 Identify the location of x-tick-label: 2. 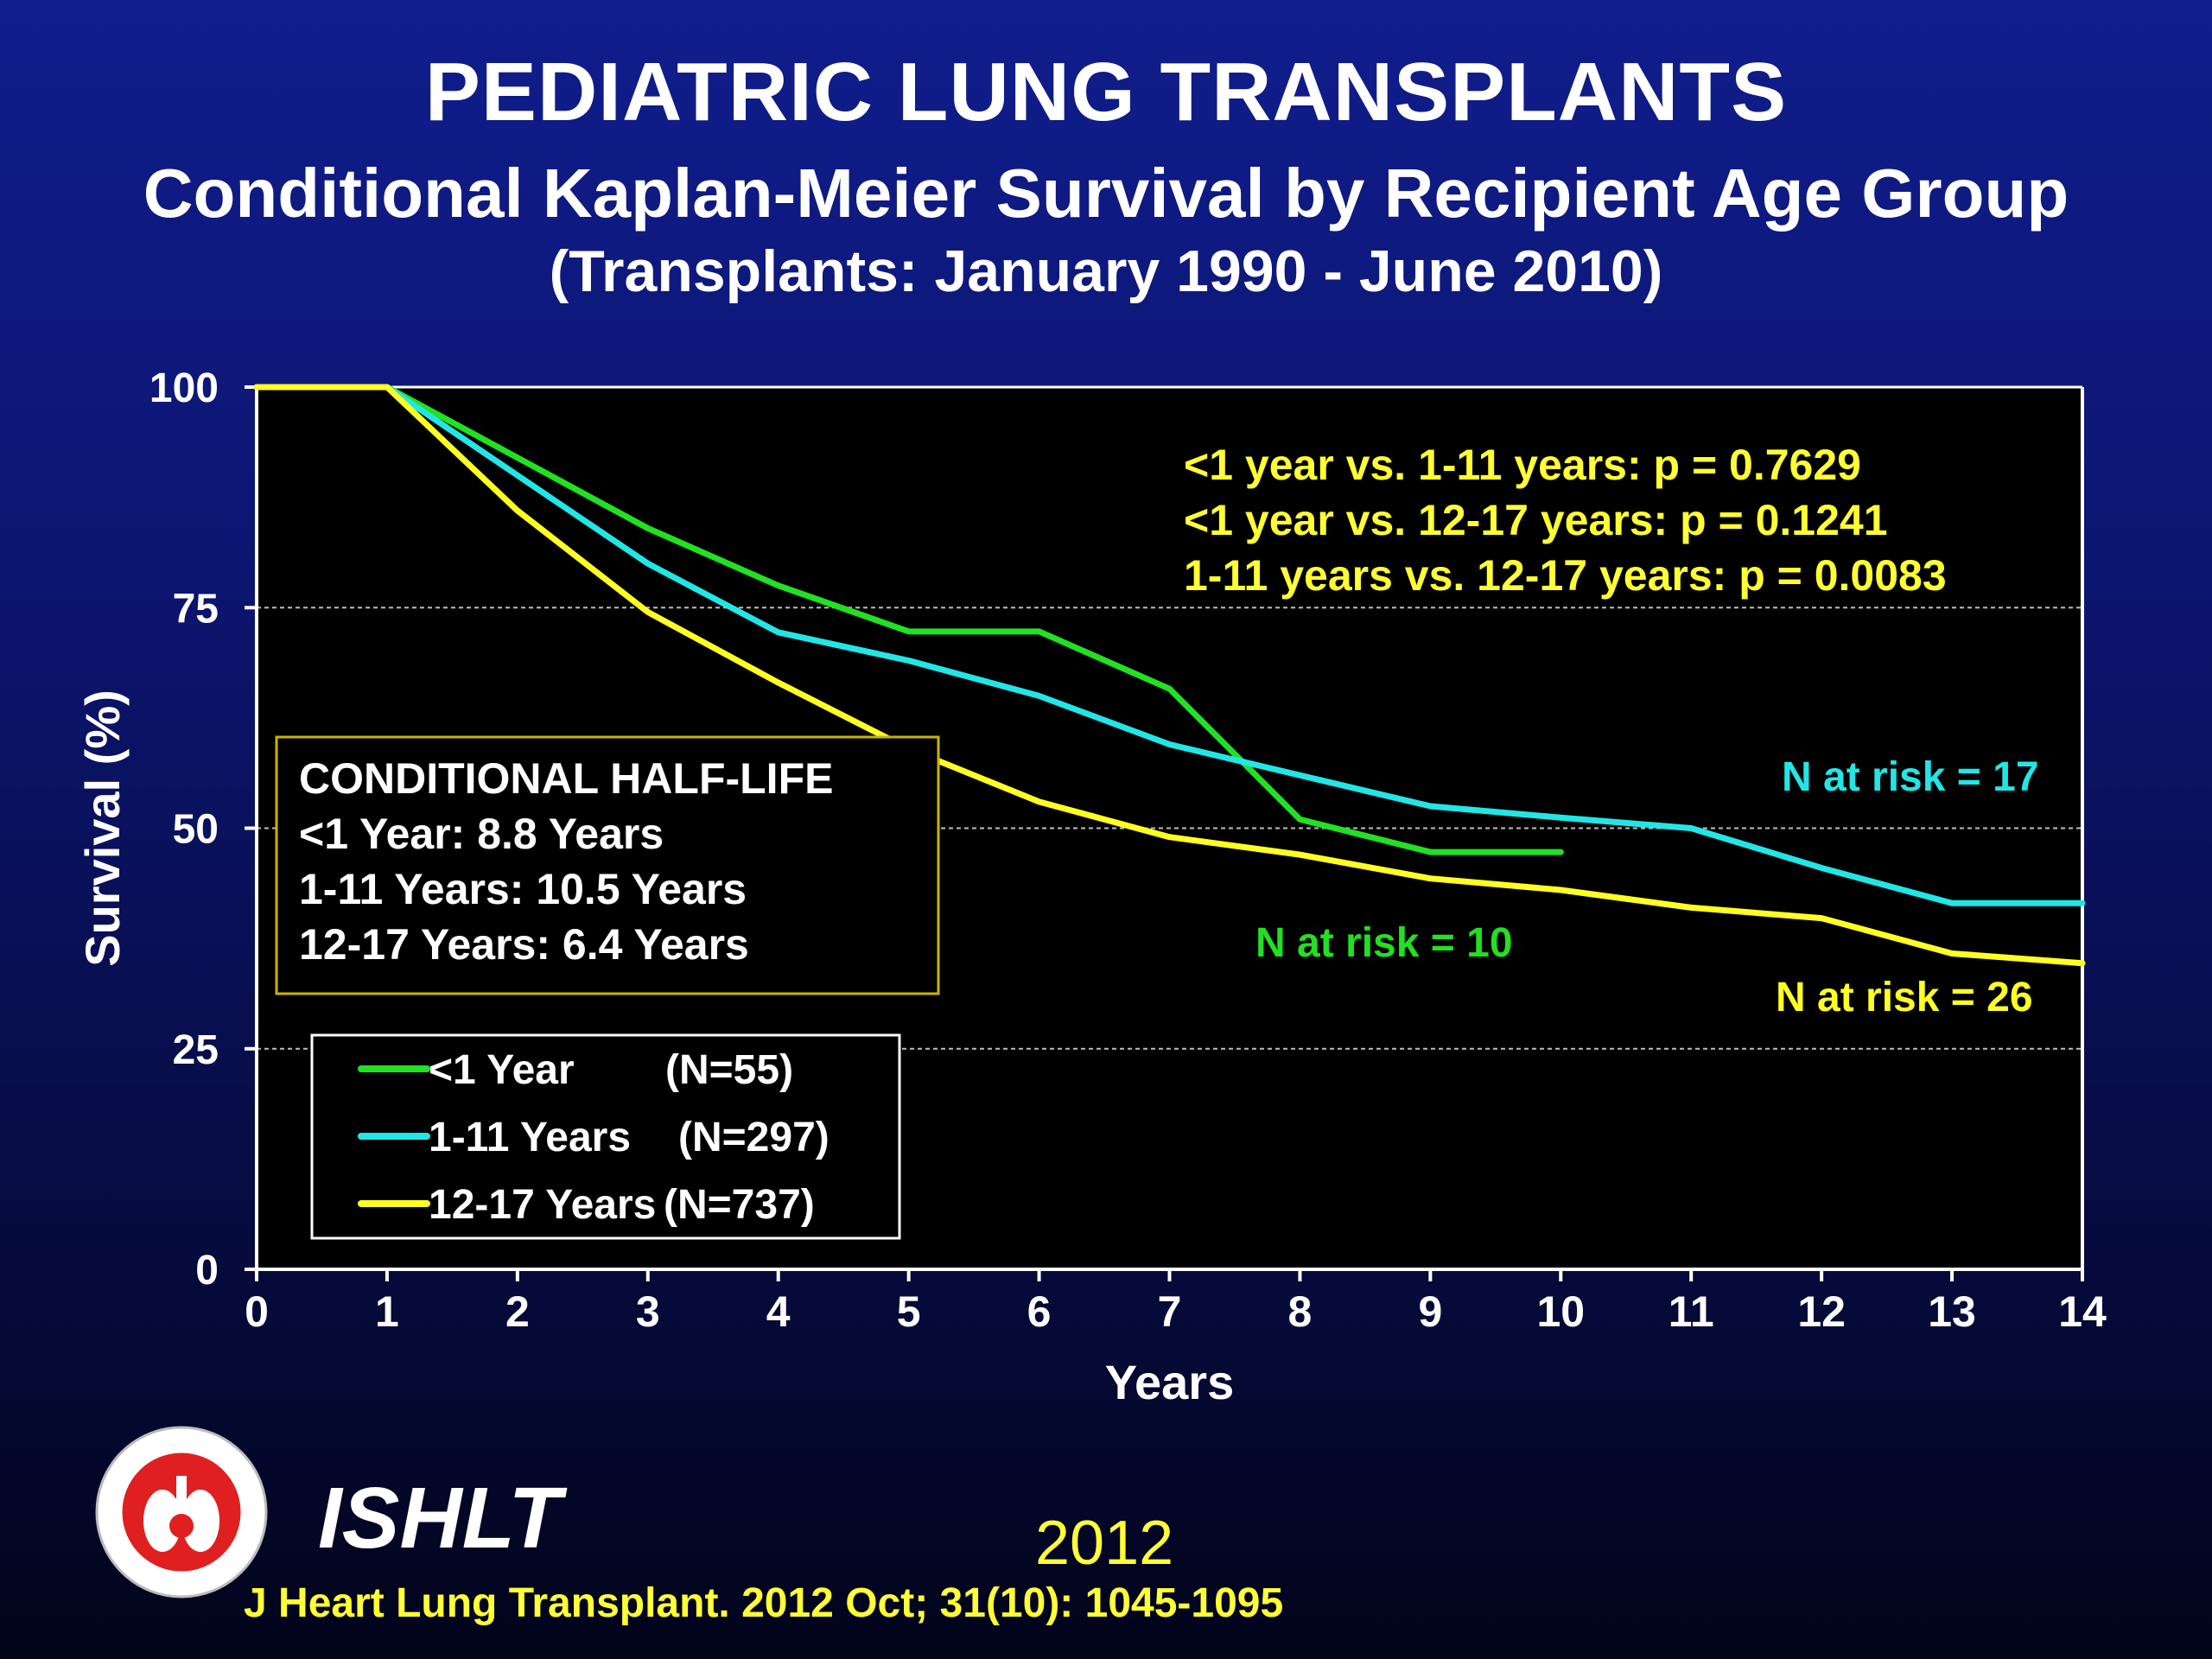
(517, 1311).